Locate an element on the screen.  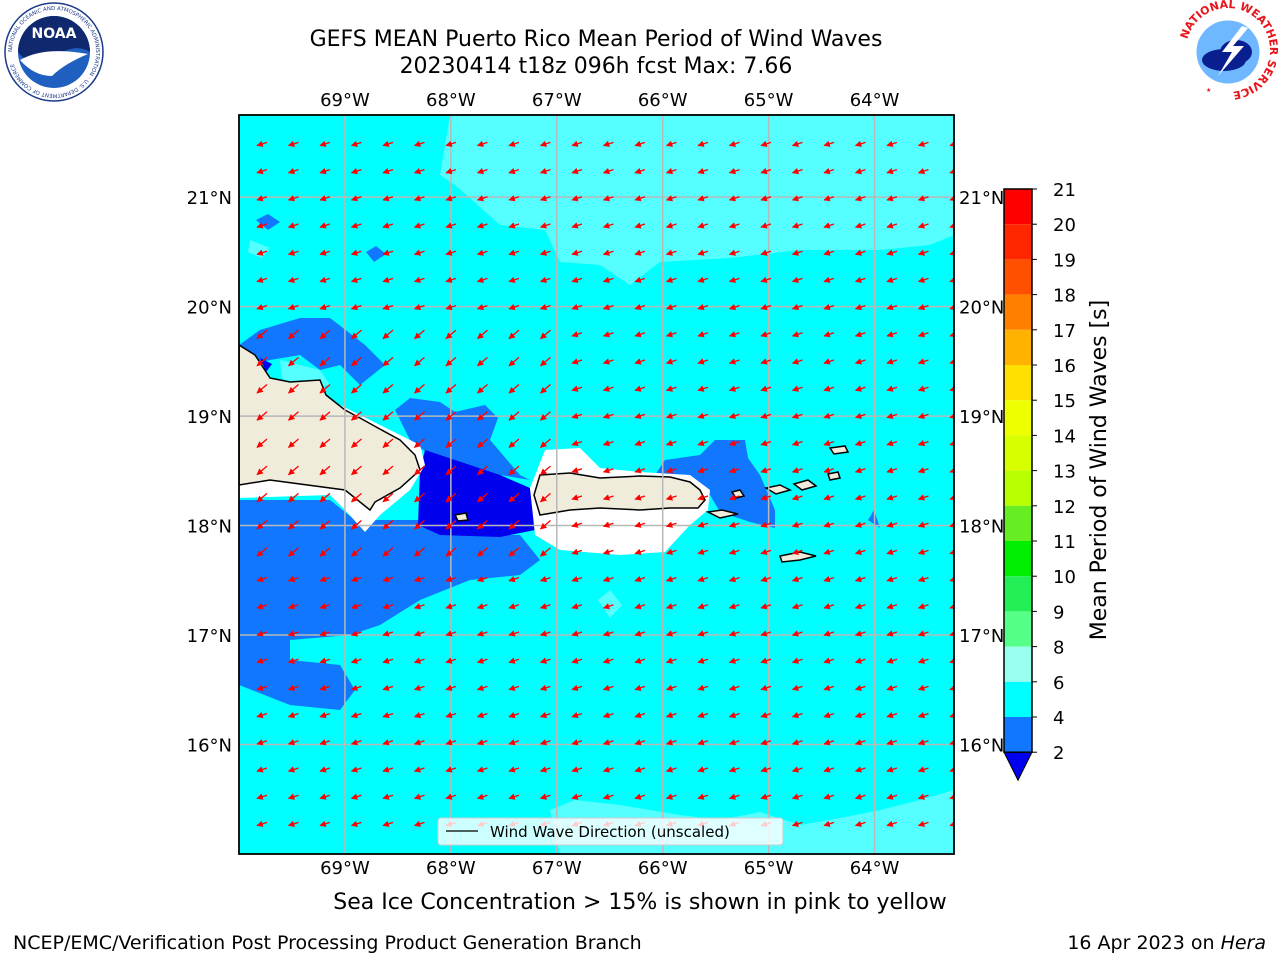
lon-tick-label: 67°W is located at coordinates (557, 100).